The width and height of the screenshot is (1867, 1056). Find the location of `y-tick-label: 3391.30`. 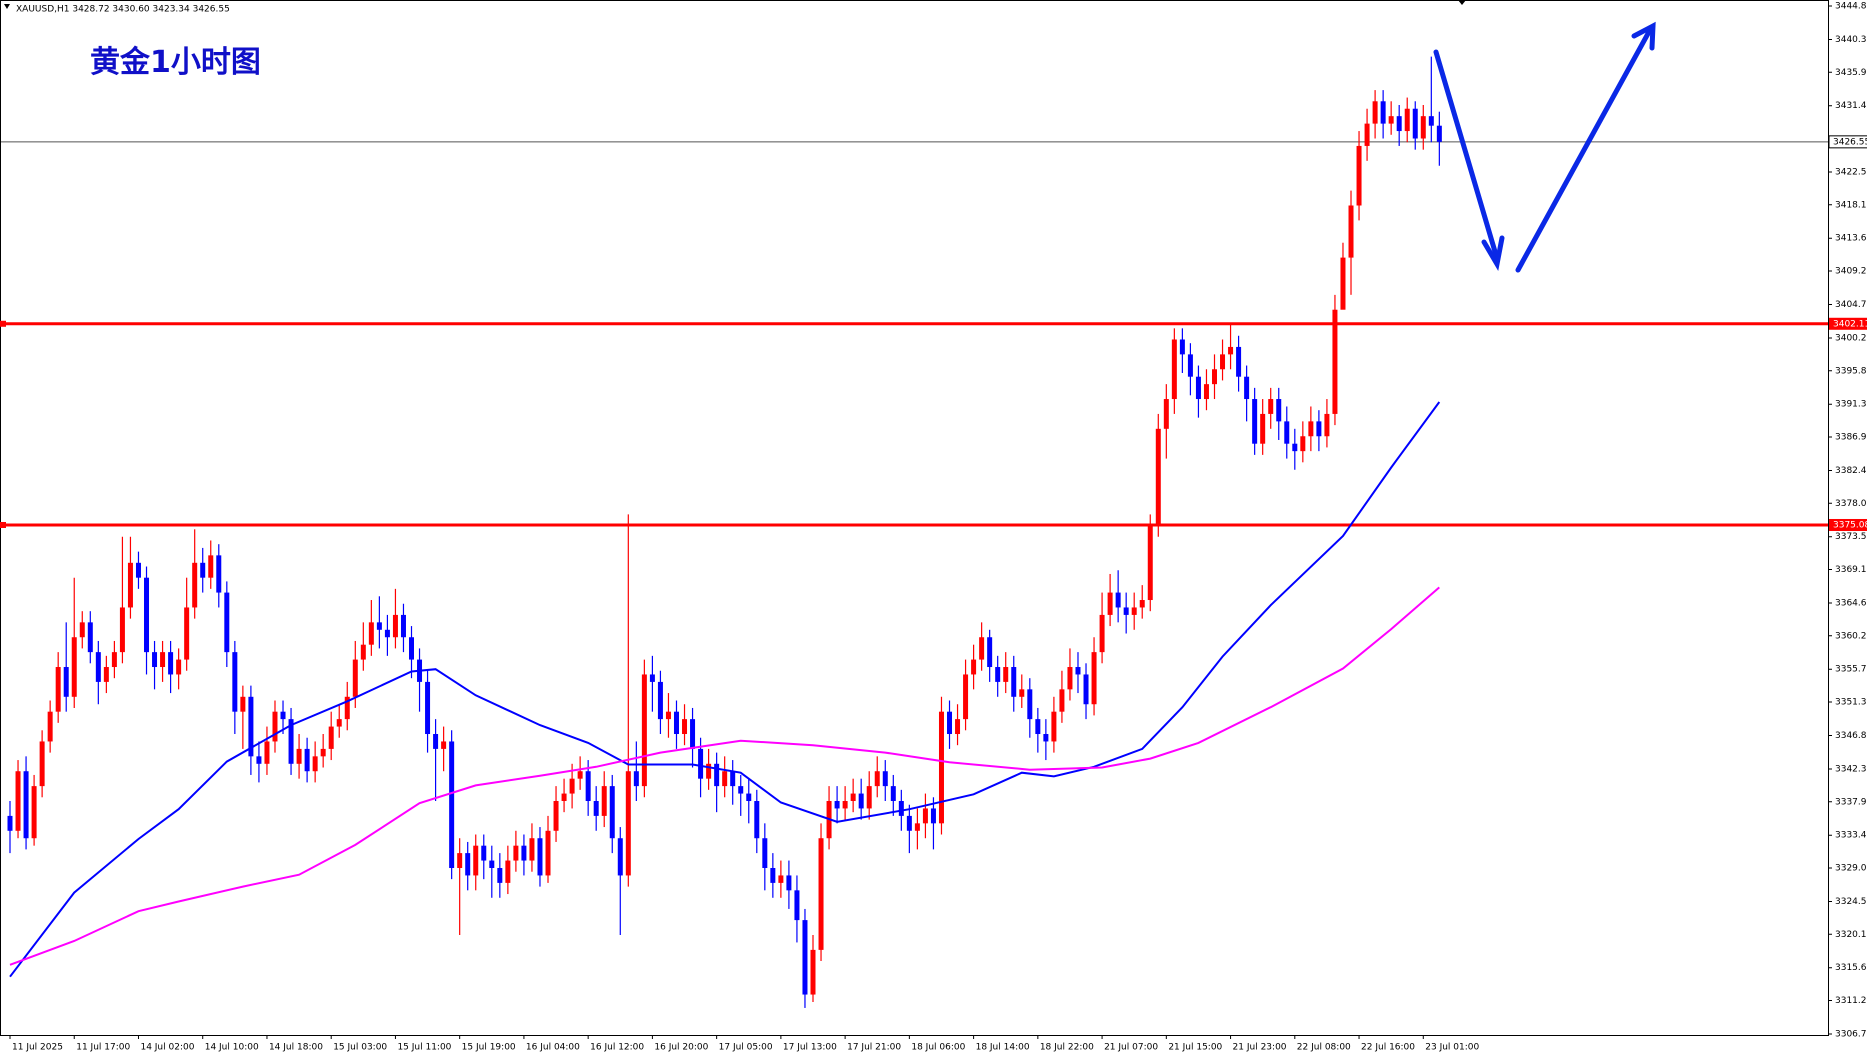

y-tick-label: 3391.30 is located at coordinates (1851, 405).